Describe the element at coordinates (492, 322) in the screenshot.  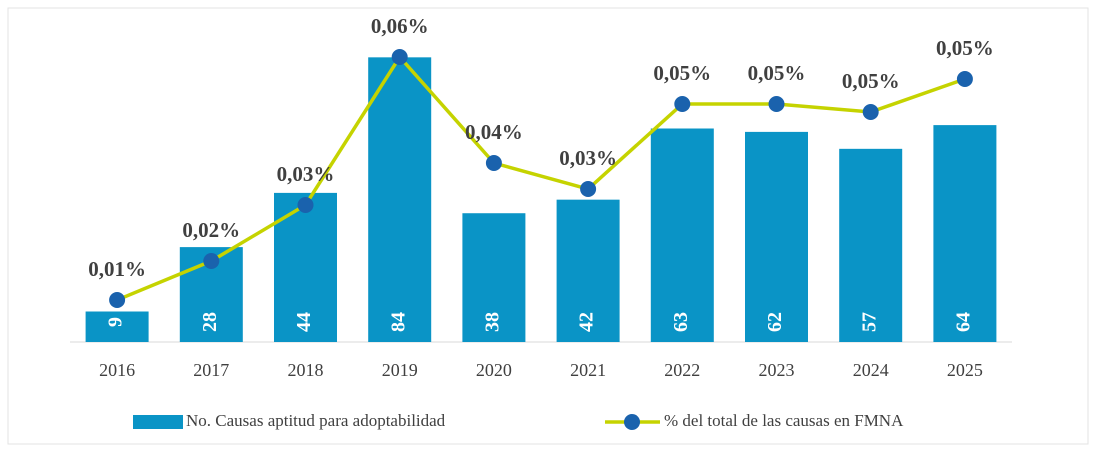
I see `bar-value-label: 38` at that location.